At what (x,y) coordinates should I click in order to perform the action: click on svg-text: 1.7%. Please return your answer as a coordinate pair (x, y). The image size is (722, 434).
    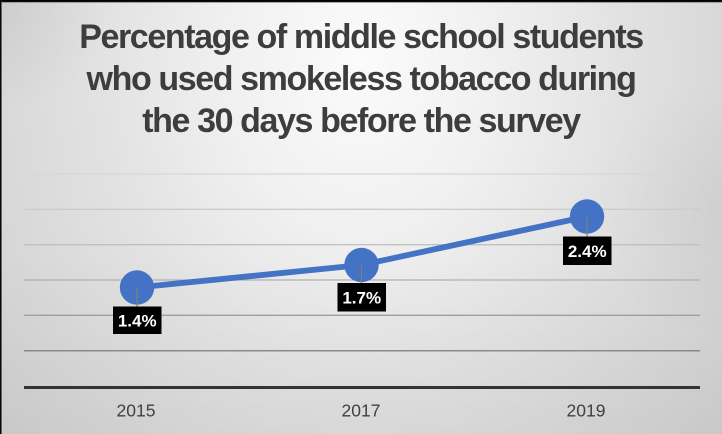
    Looking at the image, I should click on (361, 298).